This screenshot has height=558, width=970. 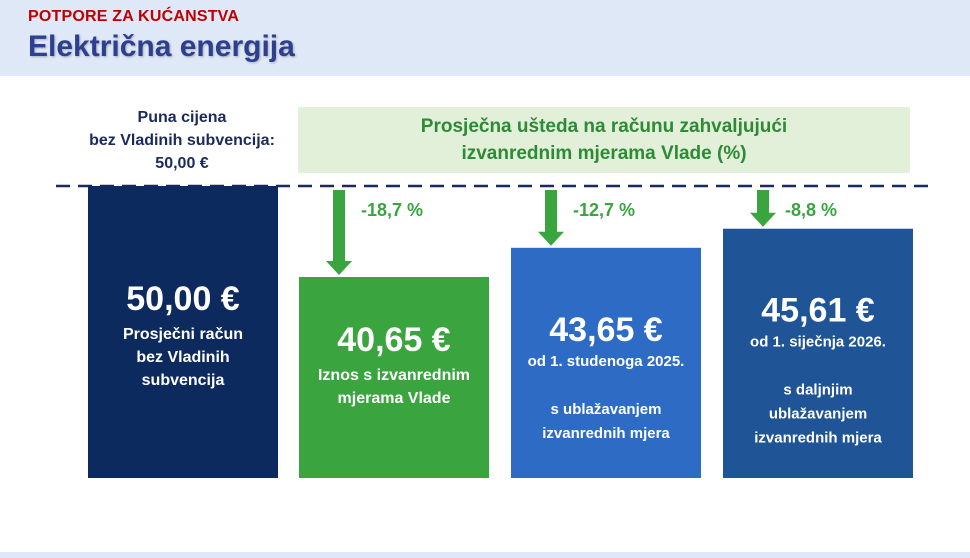 What do you see at coordinates (606, 330) in the screenshot?
I see `bar-value-label-2: 43,65 €` at bounding box center [606, 330].